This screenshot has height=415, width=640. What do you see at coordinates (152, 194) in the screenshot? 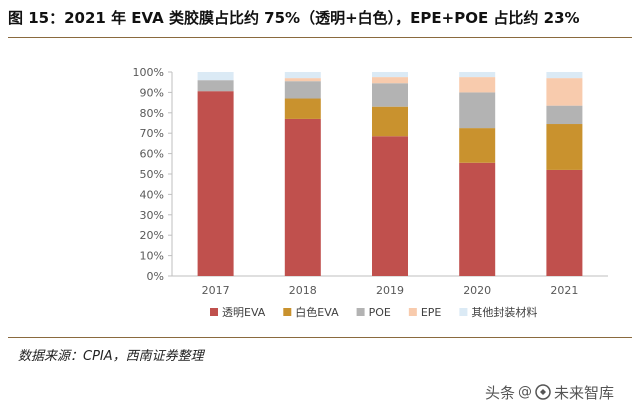
I see `y-tick-label: 40%` at bounding box center [152, 194].